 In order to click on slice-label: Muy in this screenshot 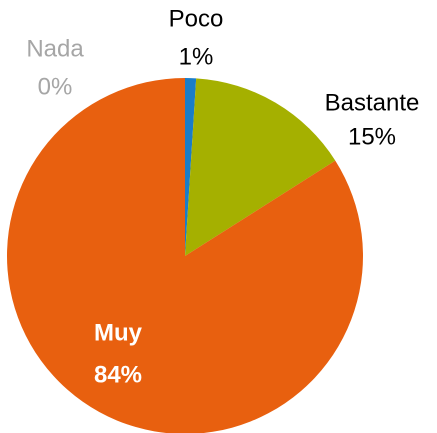, I will do `click(118, 332)`.